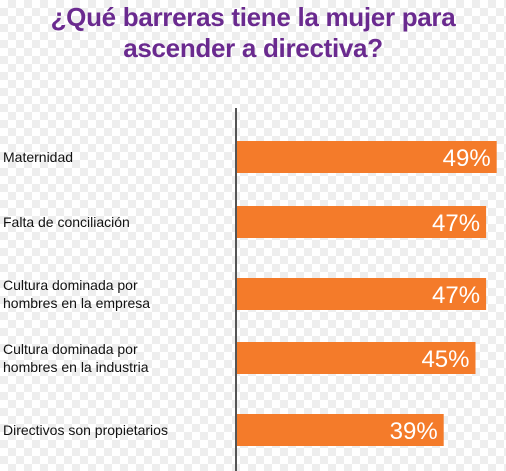  I want to click on category-label-4: Directivos son propietarios, so click(85, 430).